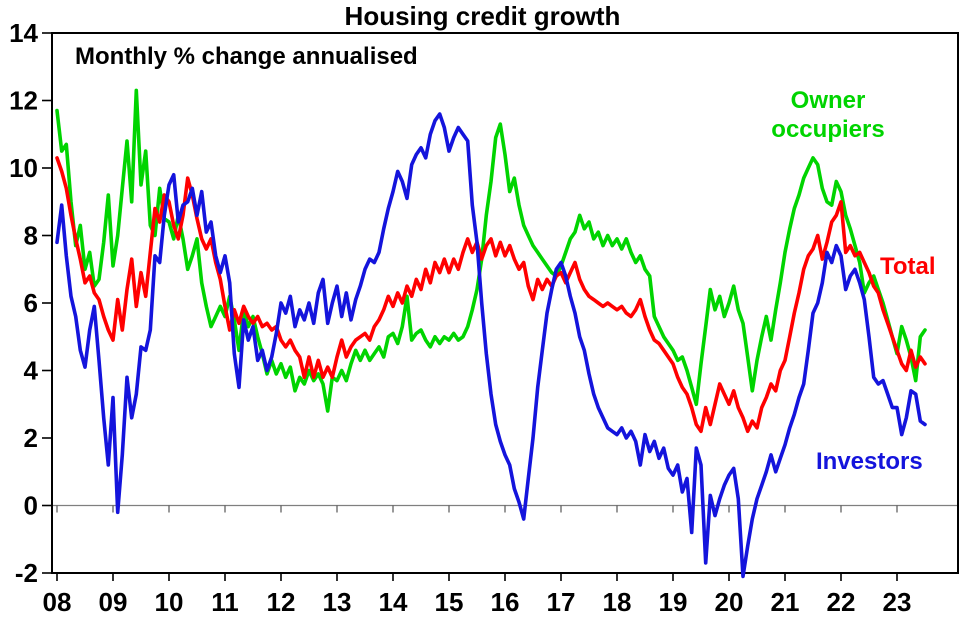 The width and height of the screenshot is (965, 625). What do you see at coordinates (449, 602) in the screenshot?
I see `x-axis-label: 15` at bounding box center [449, 602].